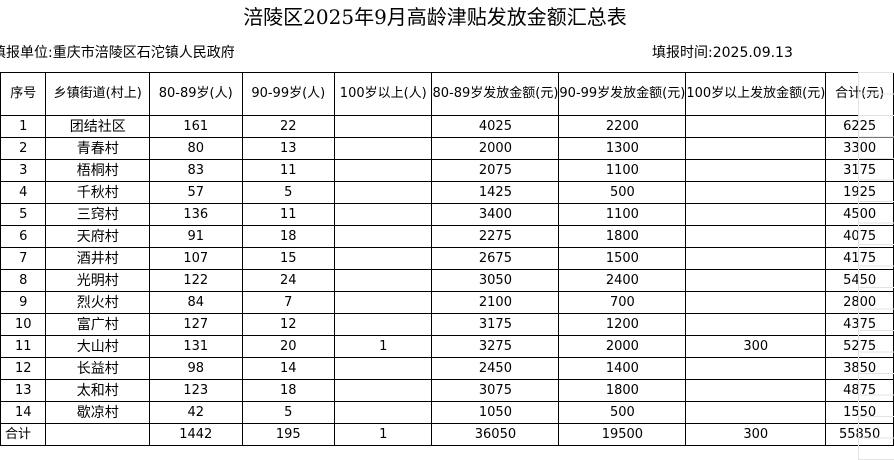 Image resolution: width=894 pixels, height=460 pixels. I want to click on row-amount-90-99: 2400, so click(622, 280).